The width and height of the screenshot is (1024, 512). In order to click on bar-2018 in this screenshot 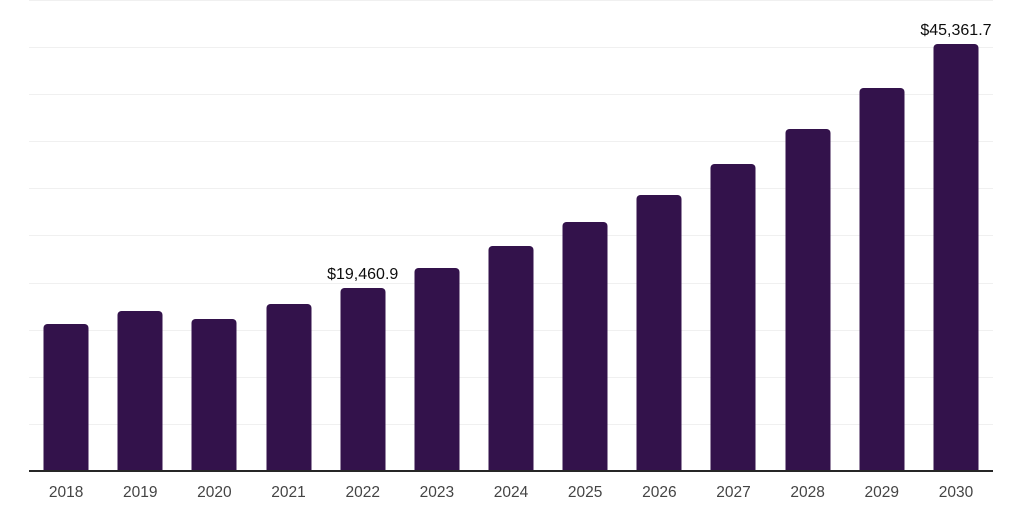, I will do `click(66, 397)`.